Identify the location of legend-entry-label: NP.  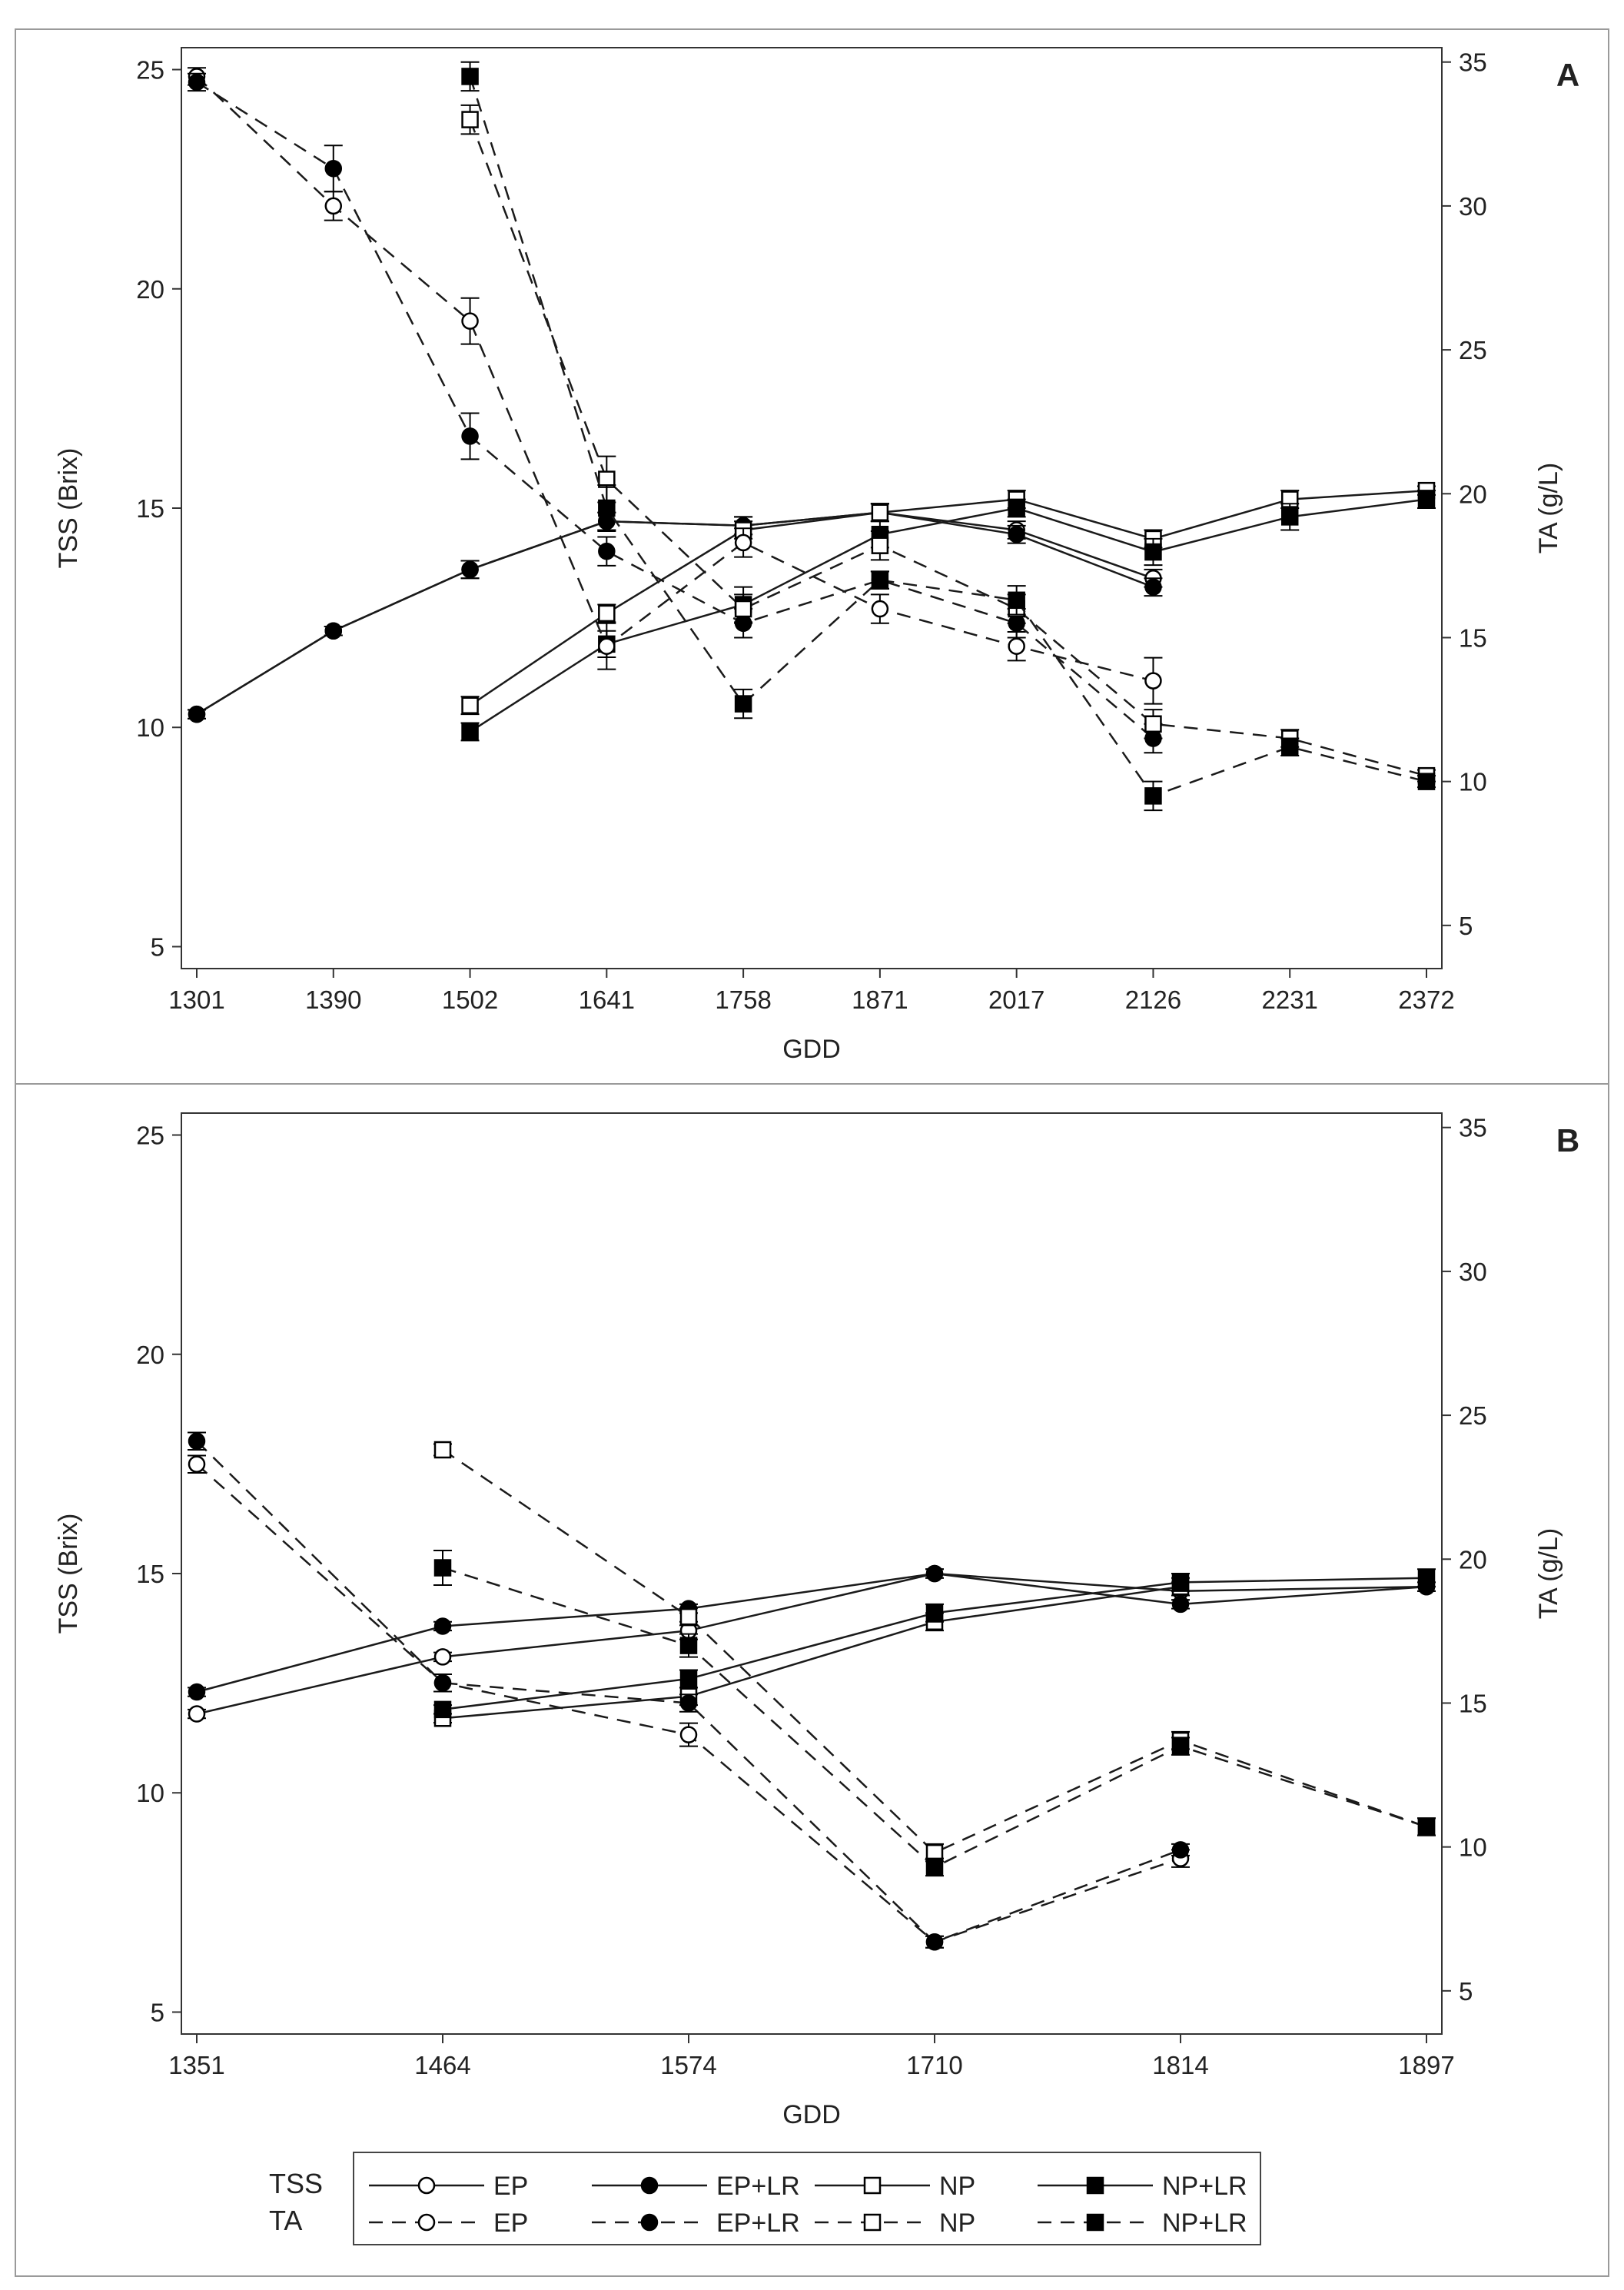
(957, 2186).